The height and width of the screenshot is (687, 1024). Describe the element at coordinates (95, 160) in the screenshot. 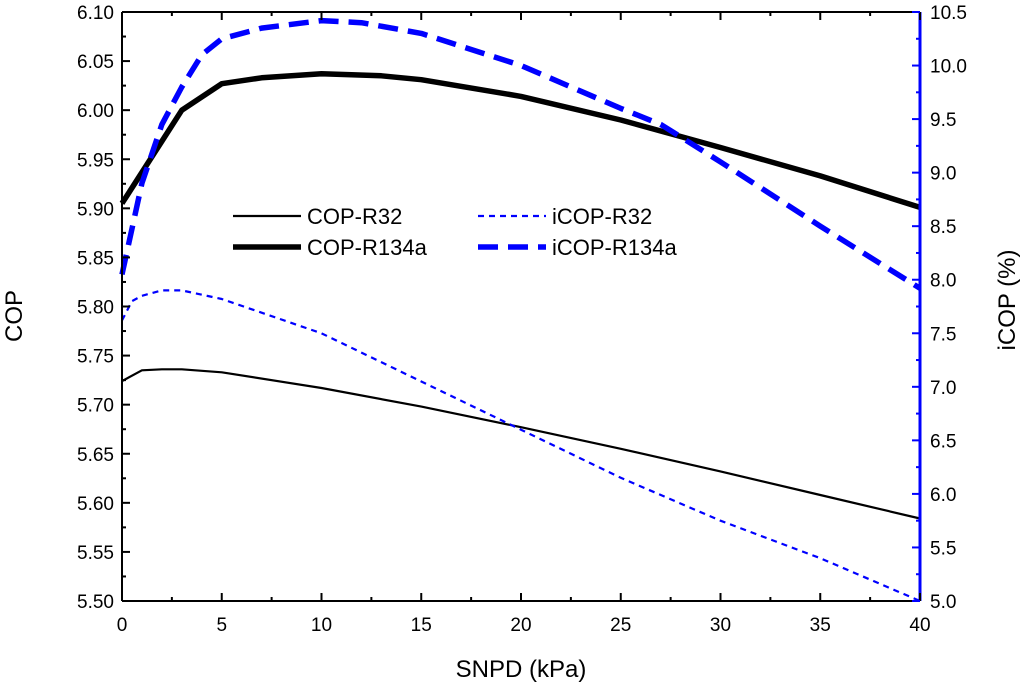

I see `y-left-tick-label: 5.95` at that location.